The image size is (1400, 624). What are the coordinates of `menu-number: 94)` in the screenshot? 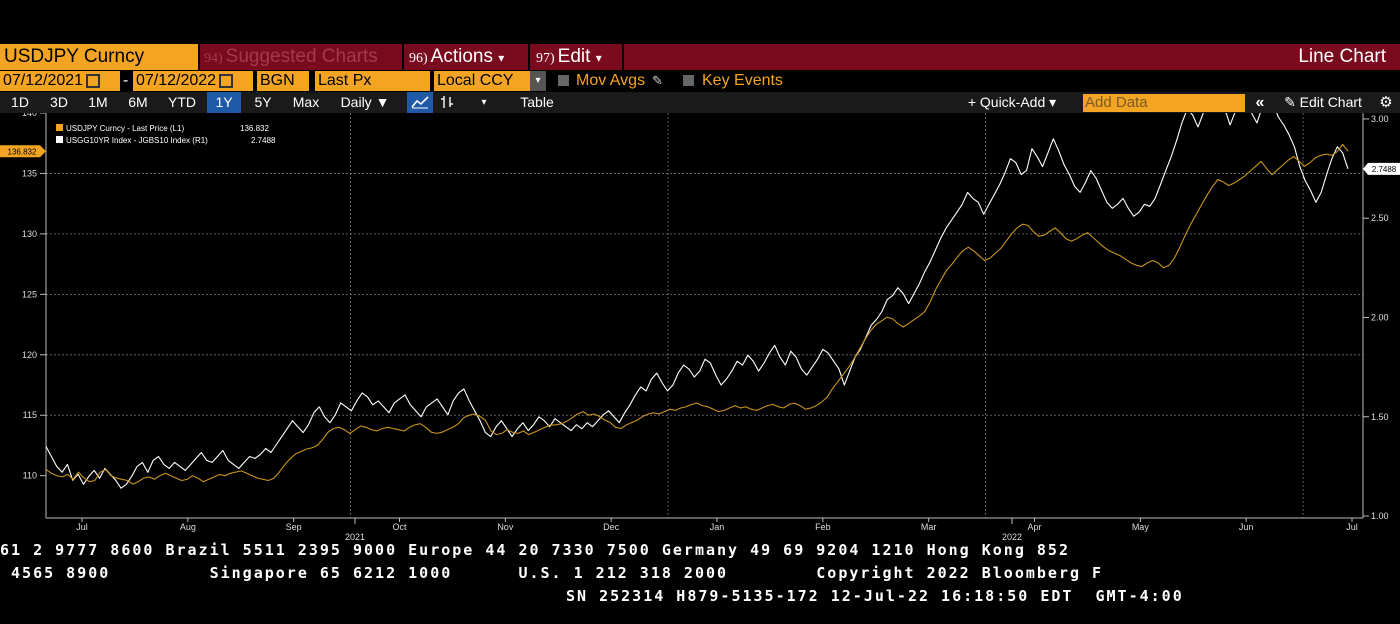 It's located at (213, 58).